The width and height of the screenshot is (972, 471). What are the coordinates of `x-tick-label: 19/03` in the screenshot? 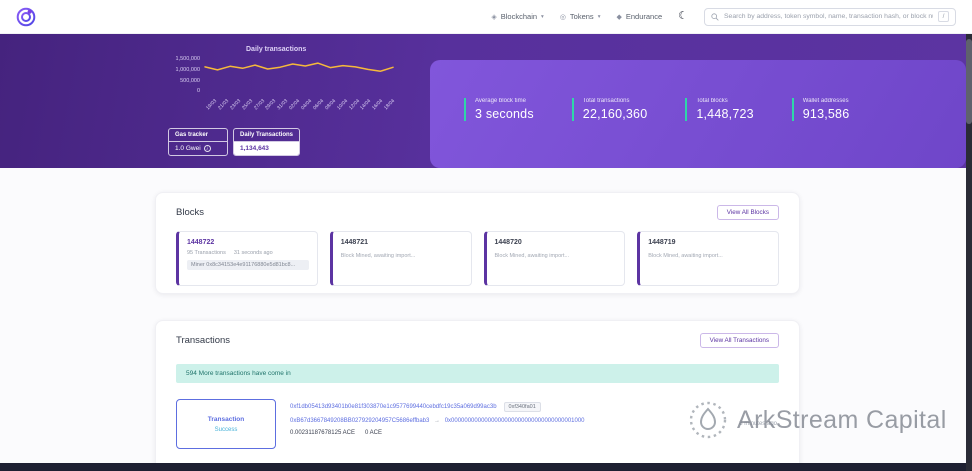 It's located at (212, 105).